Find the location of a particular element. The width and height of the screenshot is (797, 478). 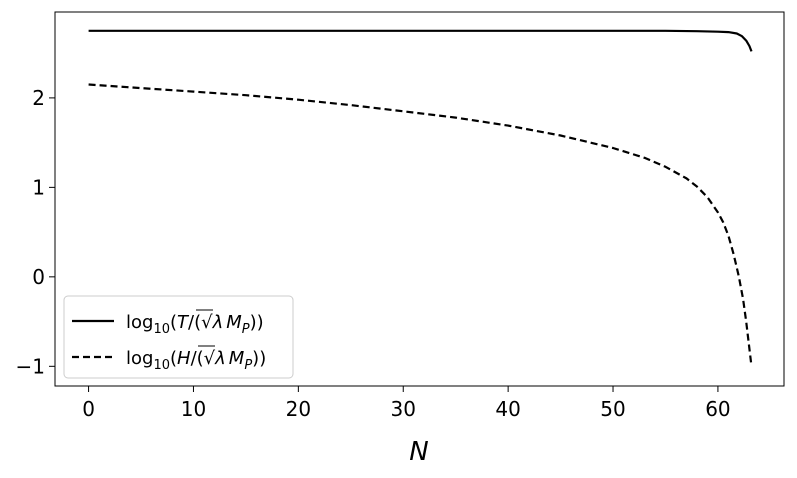

x-axis-ticks: 0 10 20 30 40 50 60 is located at coordinates (406, 403).